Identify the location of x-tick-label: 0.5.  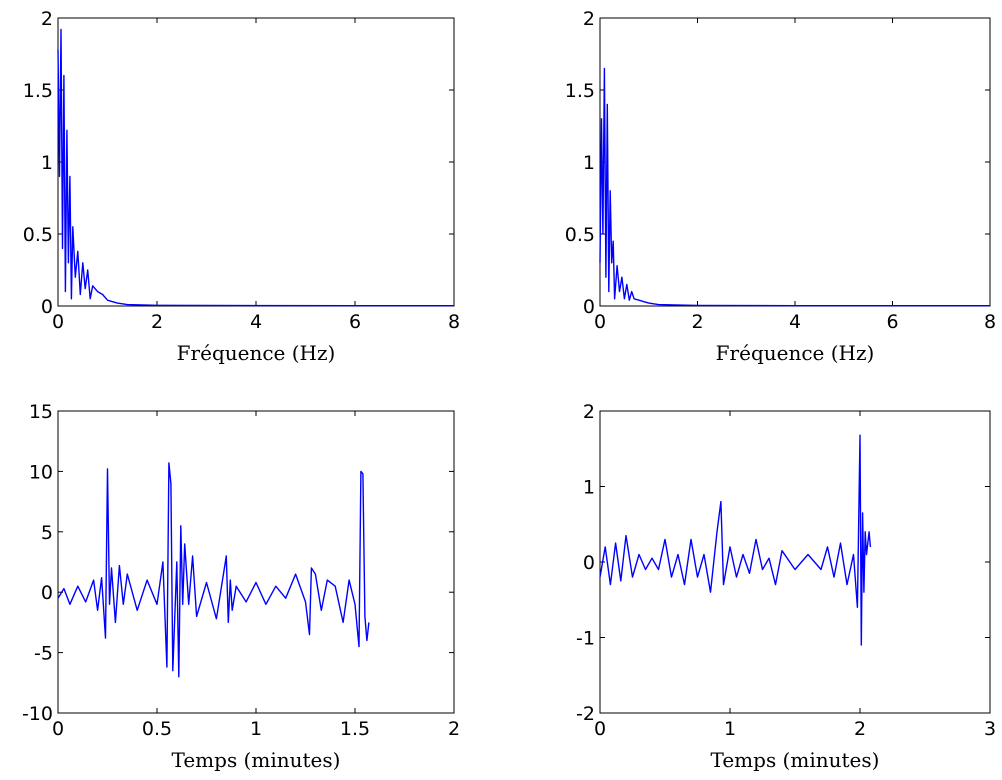
(157, 729).